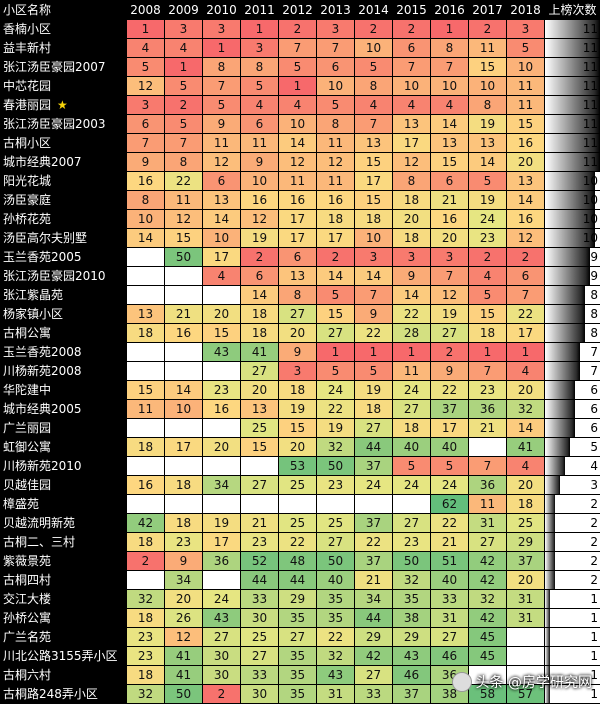 The width and height of the screenshot is (600, 704). Describe the element at coordinates (27, 105) in the screenshot. I see `community-name-text: 春港丽园` at that location.